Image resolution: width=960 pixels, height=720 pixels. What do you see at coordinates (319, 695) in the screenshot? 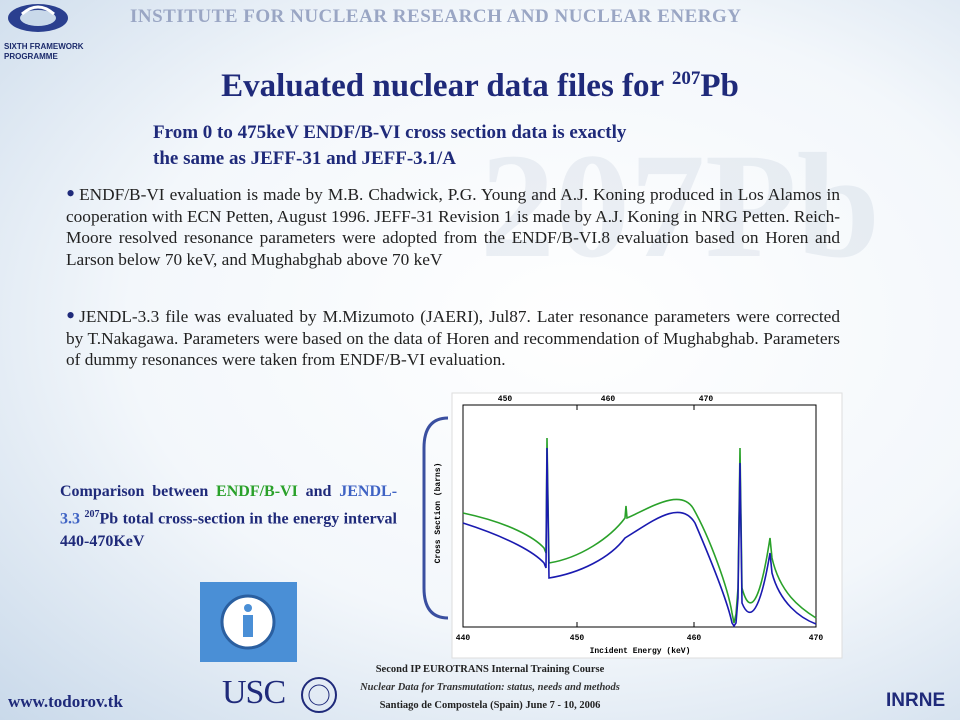
I see `usc-seal` at bounding box center [319, 695].